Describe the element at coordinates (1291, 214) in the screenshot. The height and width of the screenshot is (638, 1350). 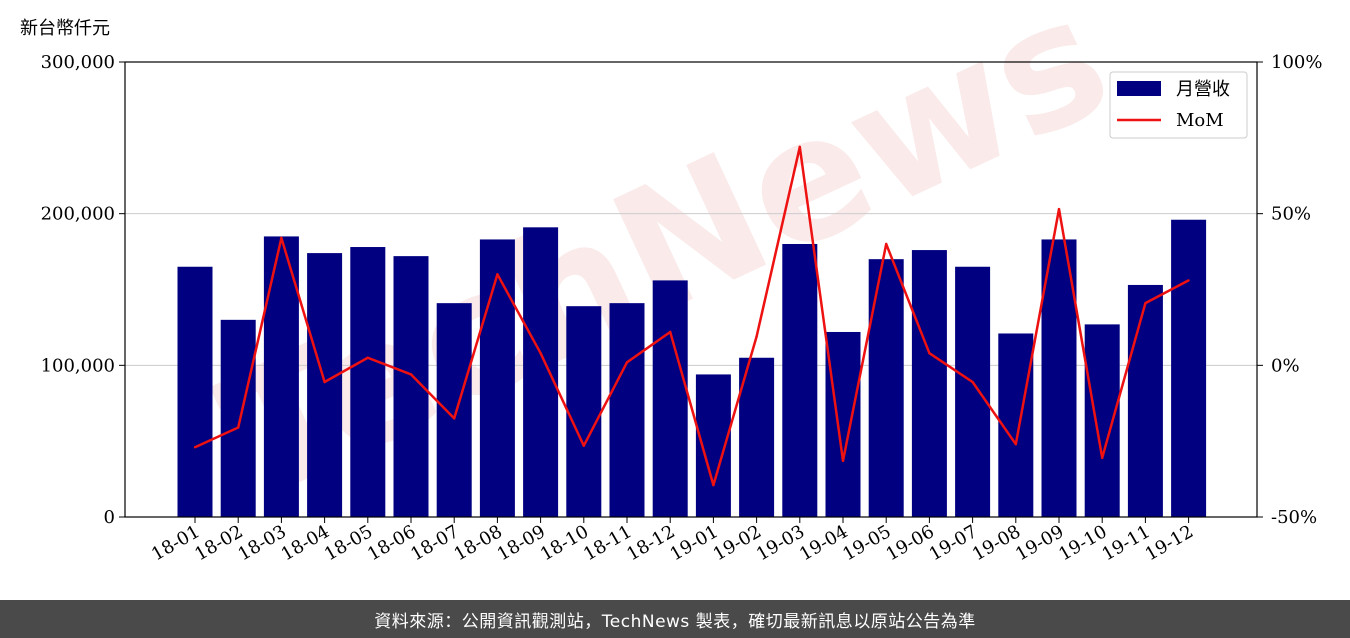
I see `y2-tick-label-2: 50%` at that location.